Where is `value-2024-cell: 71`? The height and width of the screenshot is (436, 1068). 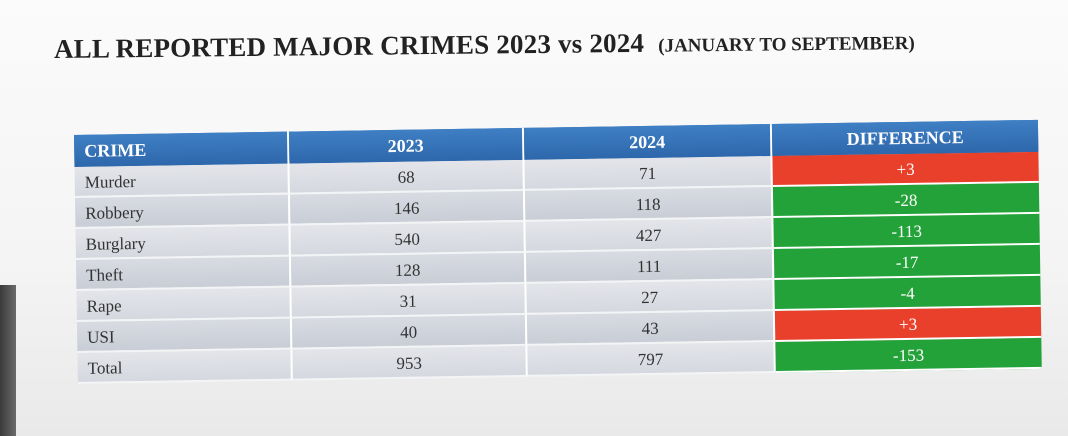
value-2024-cell: 71 is located at coordinates (648, 173).